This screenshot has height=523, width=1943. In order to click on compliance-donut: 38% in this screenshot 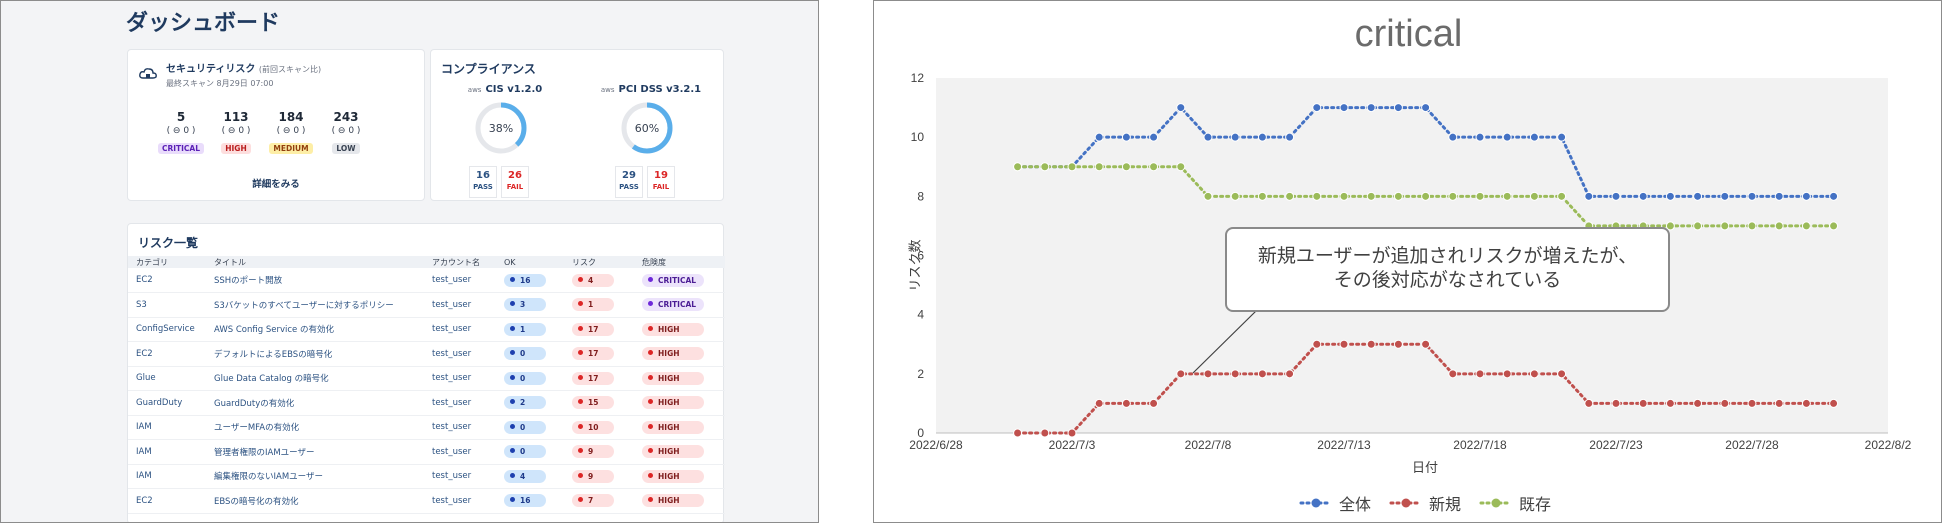, I will do `click(501, 128)`.